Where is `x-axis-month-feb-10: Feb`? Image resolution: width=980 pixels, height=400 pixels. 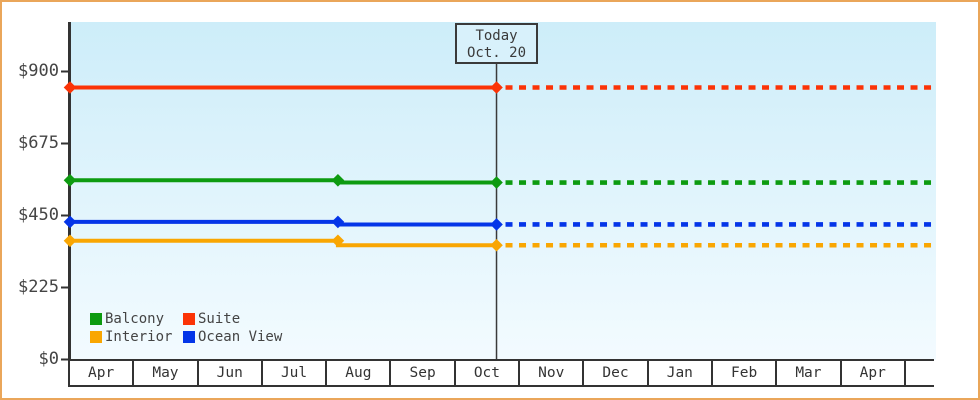 x-axis-month-feb-10: Feb is located at coordinates (742, 373).